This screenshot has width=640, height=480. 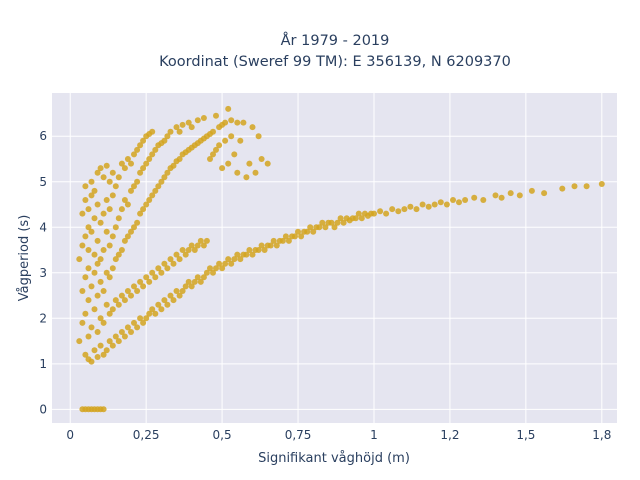 I want to click on x-axis-title: Signifikant våghöjd (m), so click(x=334, y=458).